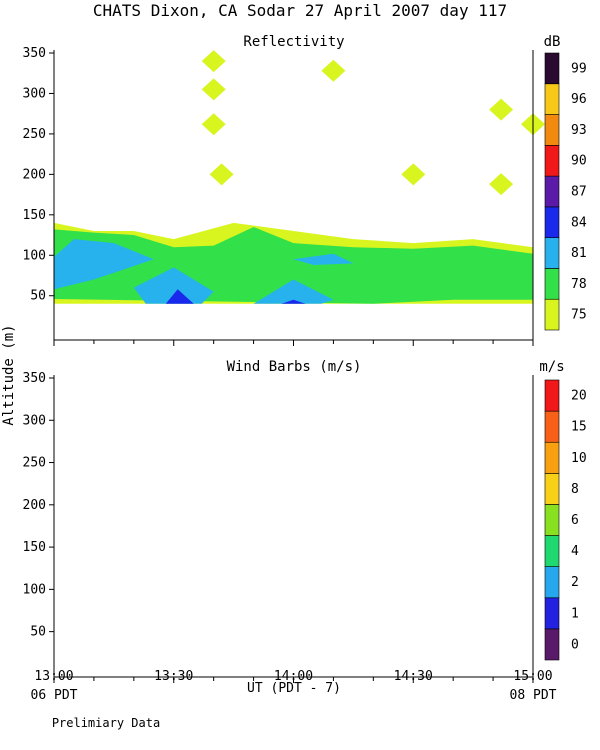  Describe the element at coordinates (579, 130) in the screenshot. I see `colorbar-tick-label: 93` at that location.